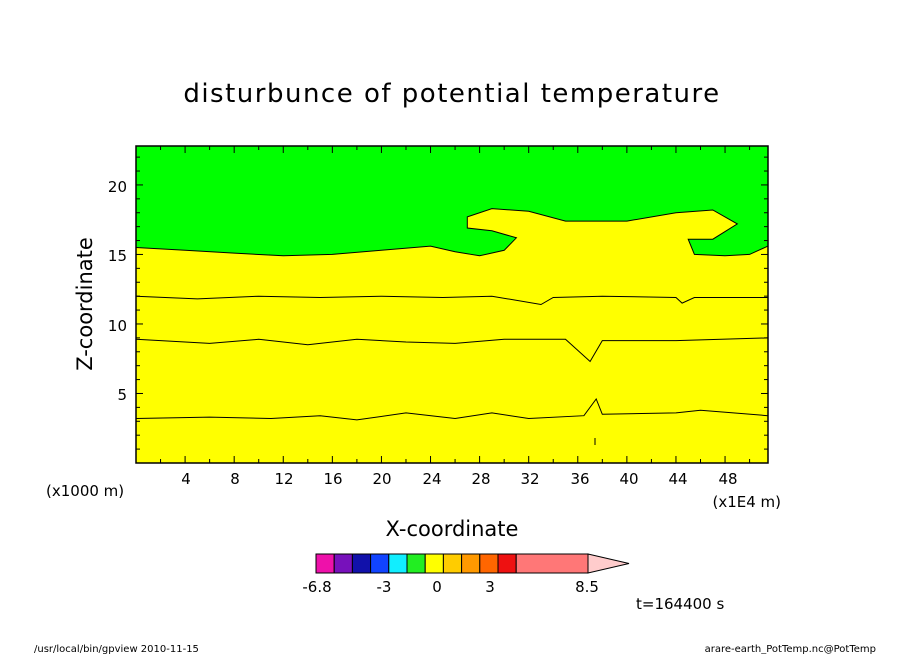 The image size is (904, 654). Describe the element at coordinates (117, 291) in the screenshot. I see `y-tick-labels: 5 10 15 20` at that location.